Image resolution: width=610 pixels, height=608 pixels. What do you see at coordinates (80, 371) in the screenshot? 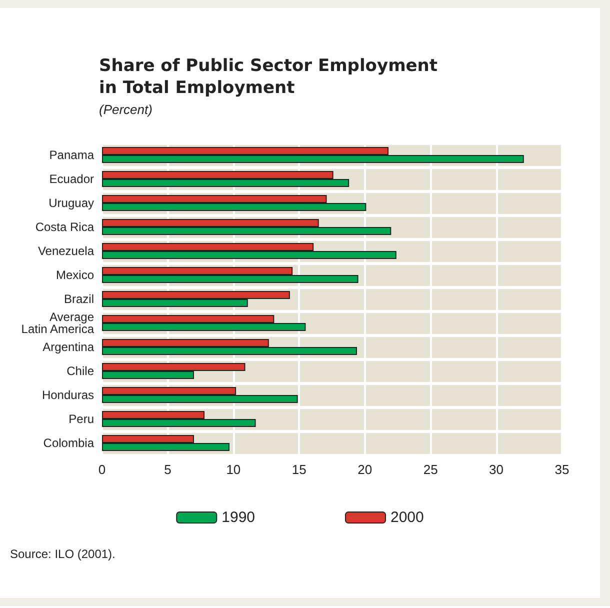
I see `y-tick-label: Chile` at bounding box center [80, 371].